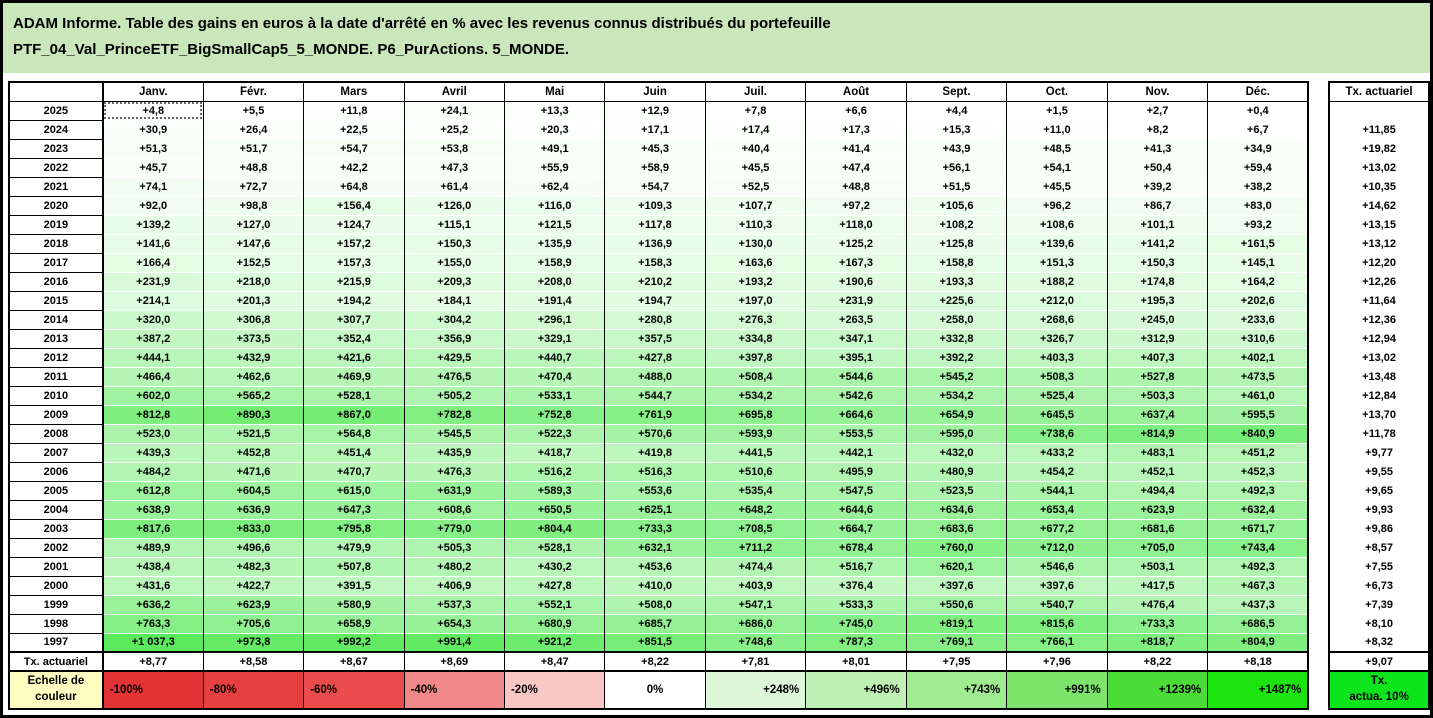 This screenshot has width=1433, height=718. What do you see at coordinates (856, 509) in the screenshot?
I see `gain-cell: +644,6` at bounding box center [856, 509].